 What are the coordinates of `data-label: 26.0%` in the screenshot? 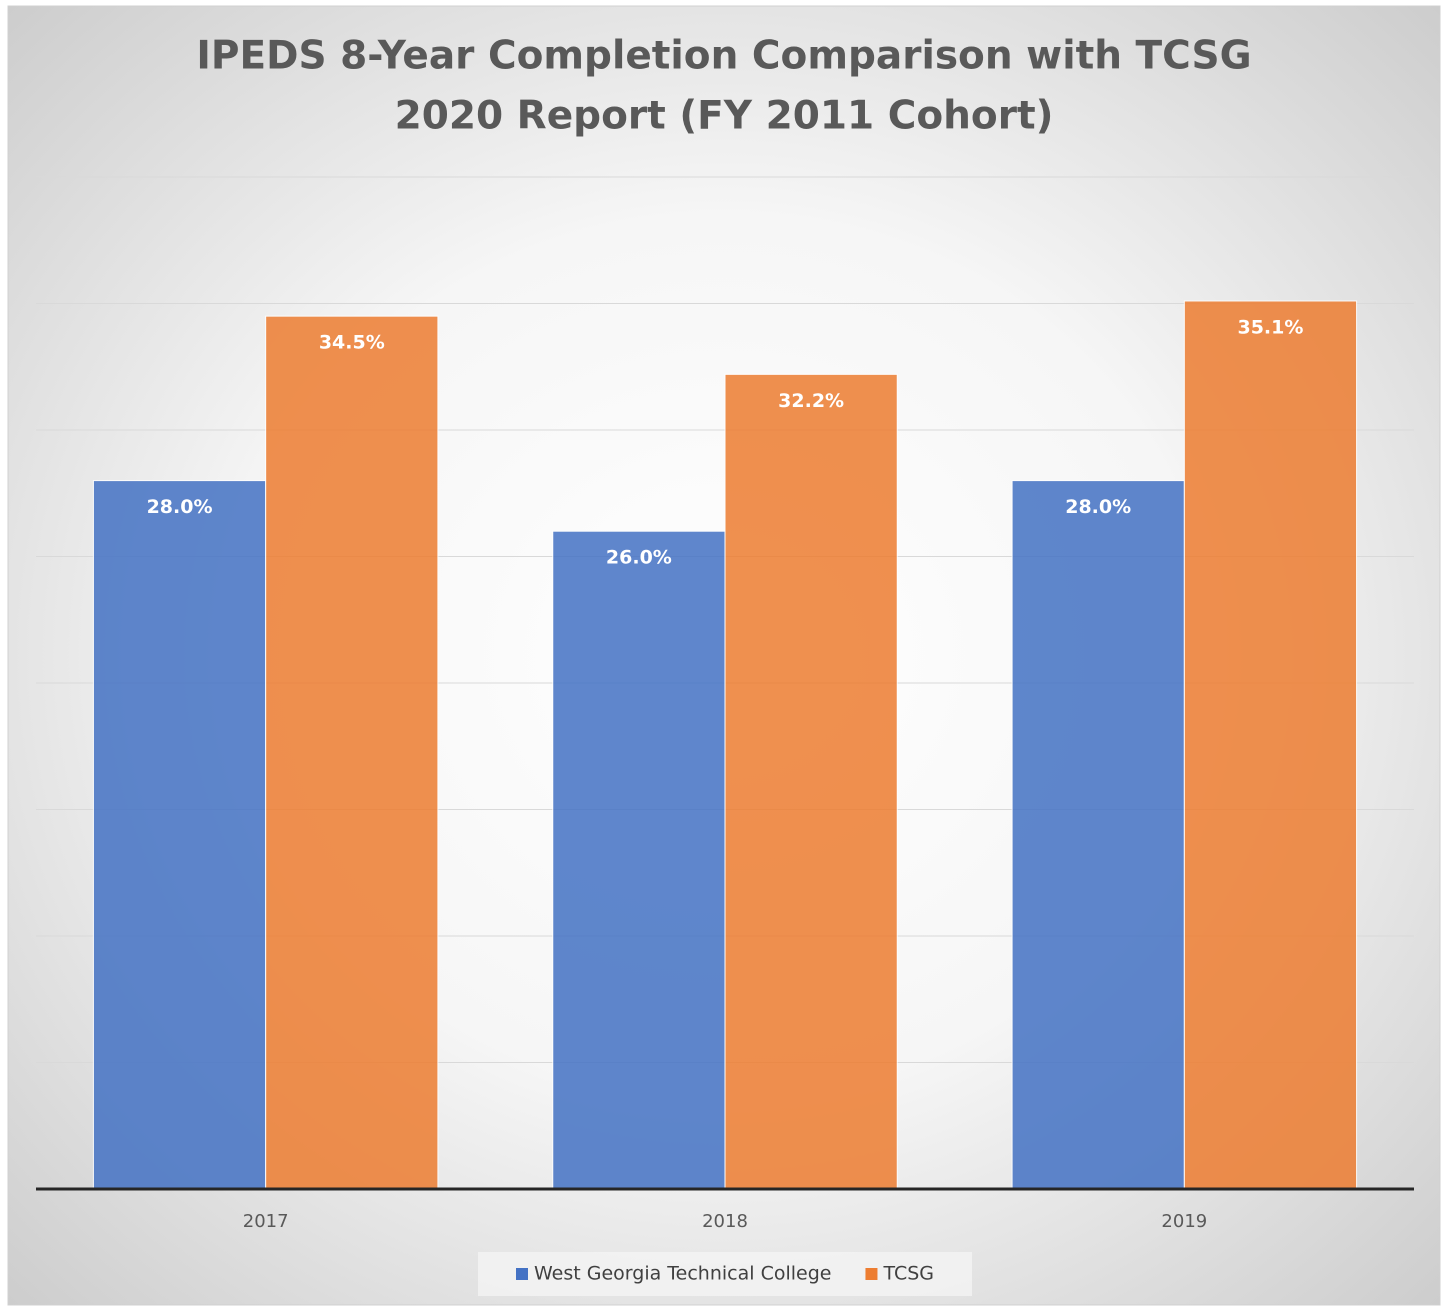 It's located at (639, 558).